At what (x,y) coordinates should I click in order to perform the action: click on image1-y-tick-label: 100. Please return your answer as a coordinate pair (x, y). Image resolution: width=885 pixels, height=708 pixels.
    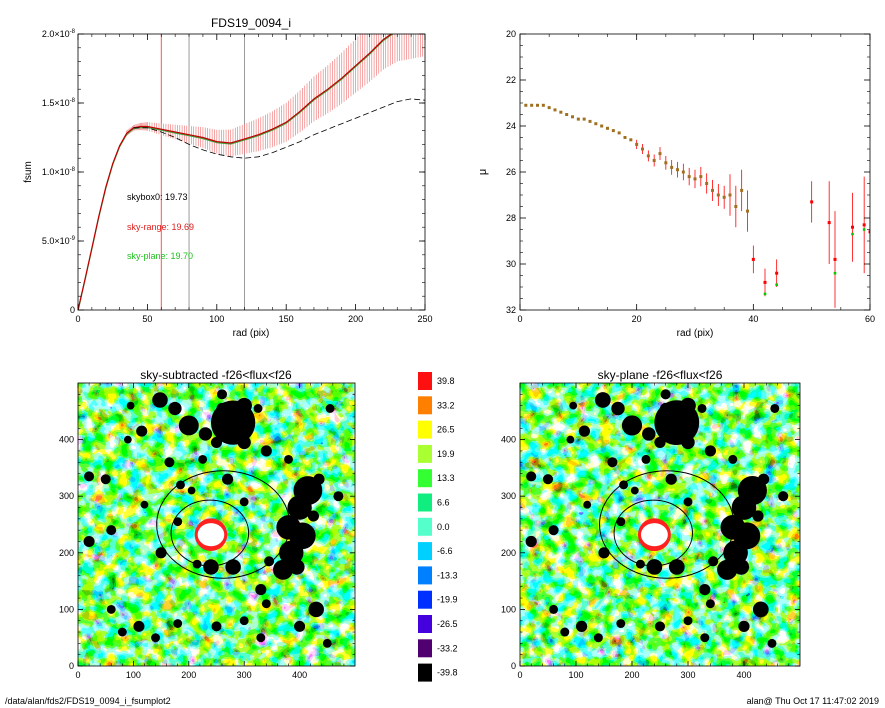
    Looking at the image, I should click on (66, 609).